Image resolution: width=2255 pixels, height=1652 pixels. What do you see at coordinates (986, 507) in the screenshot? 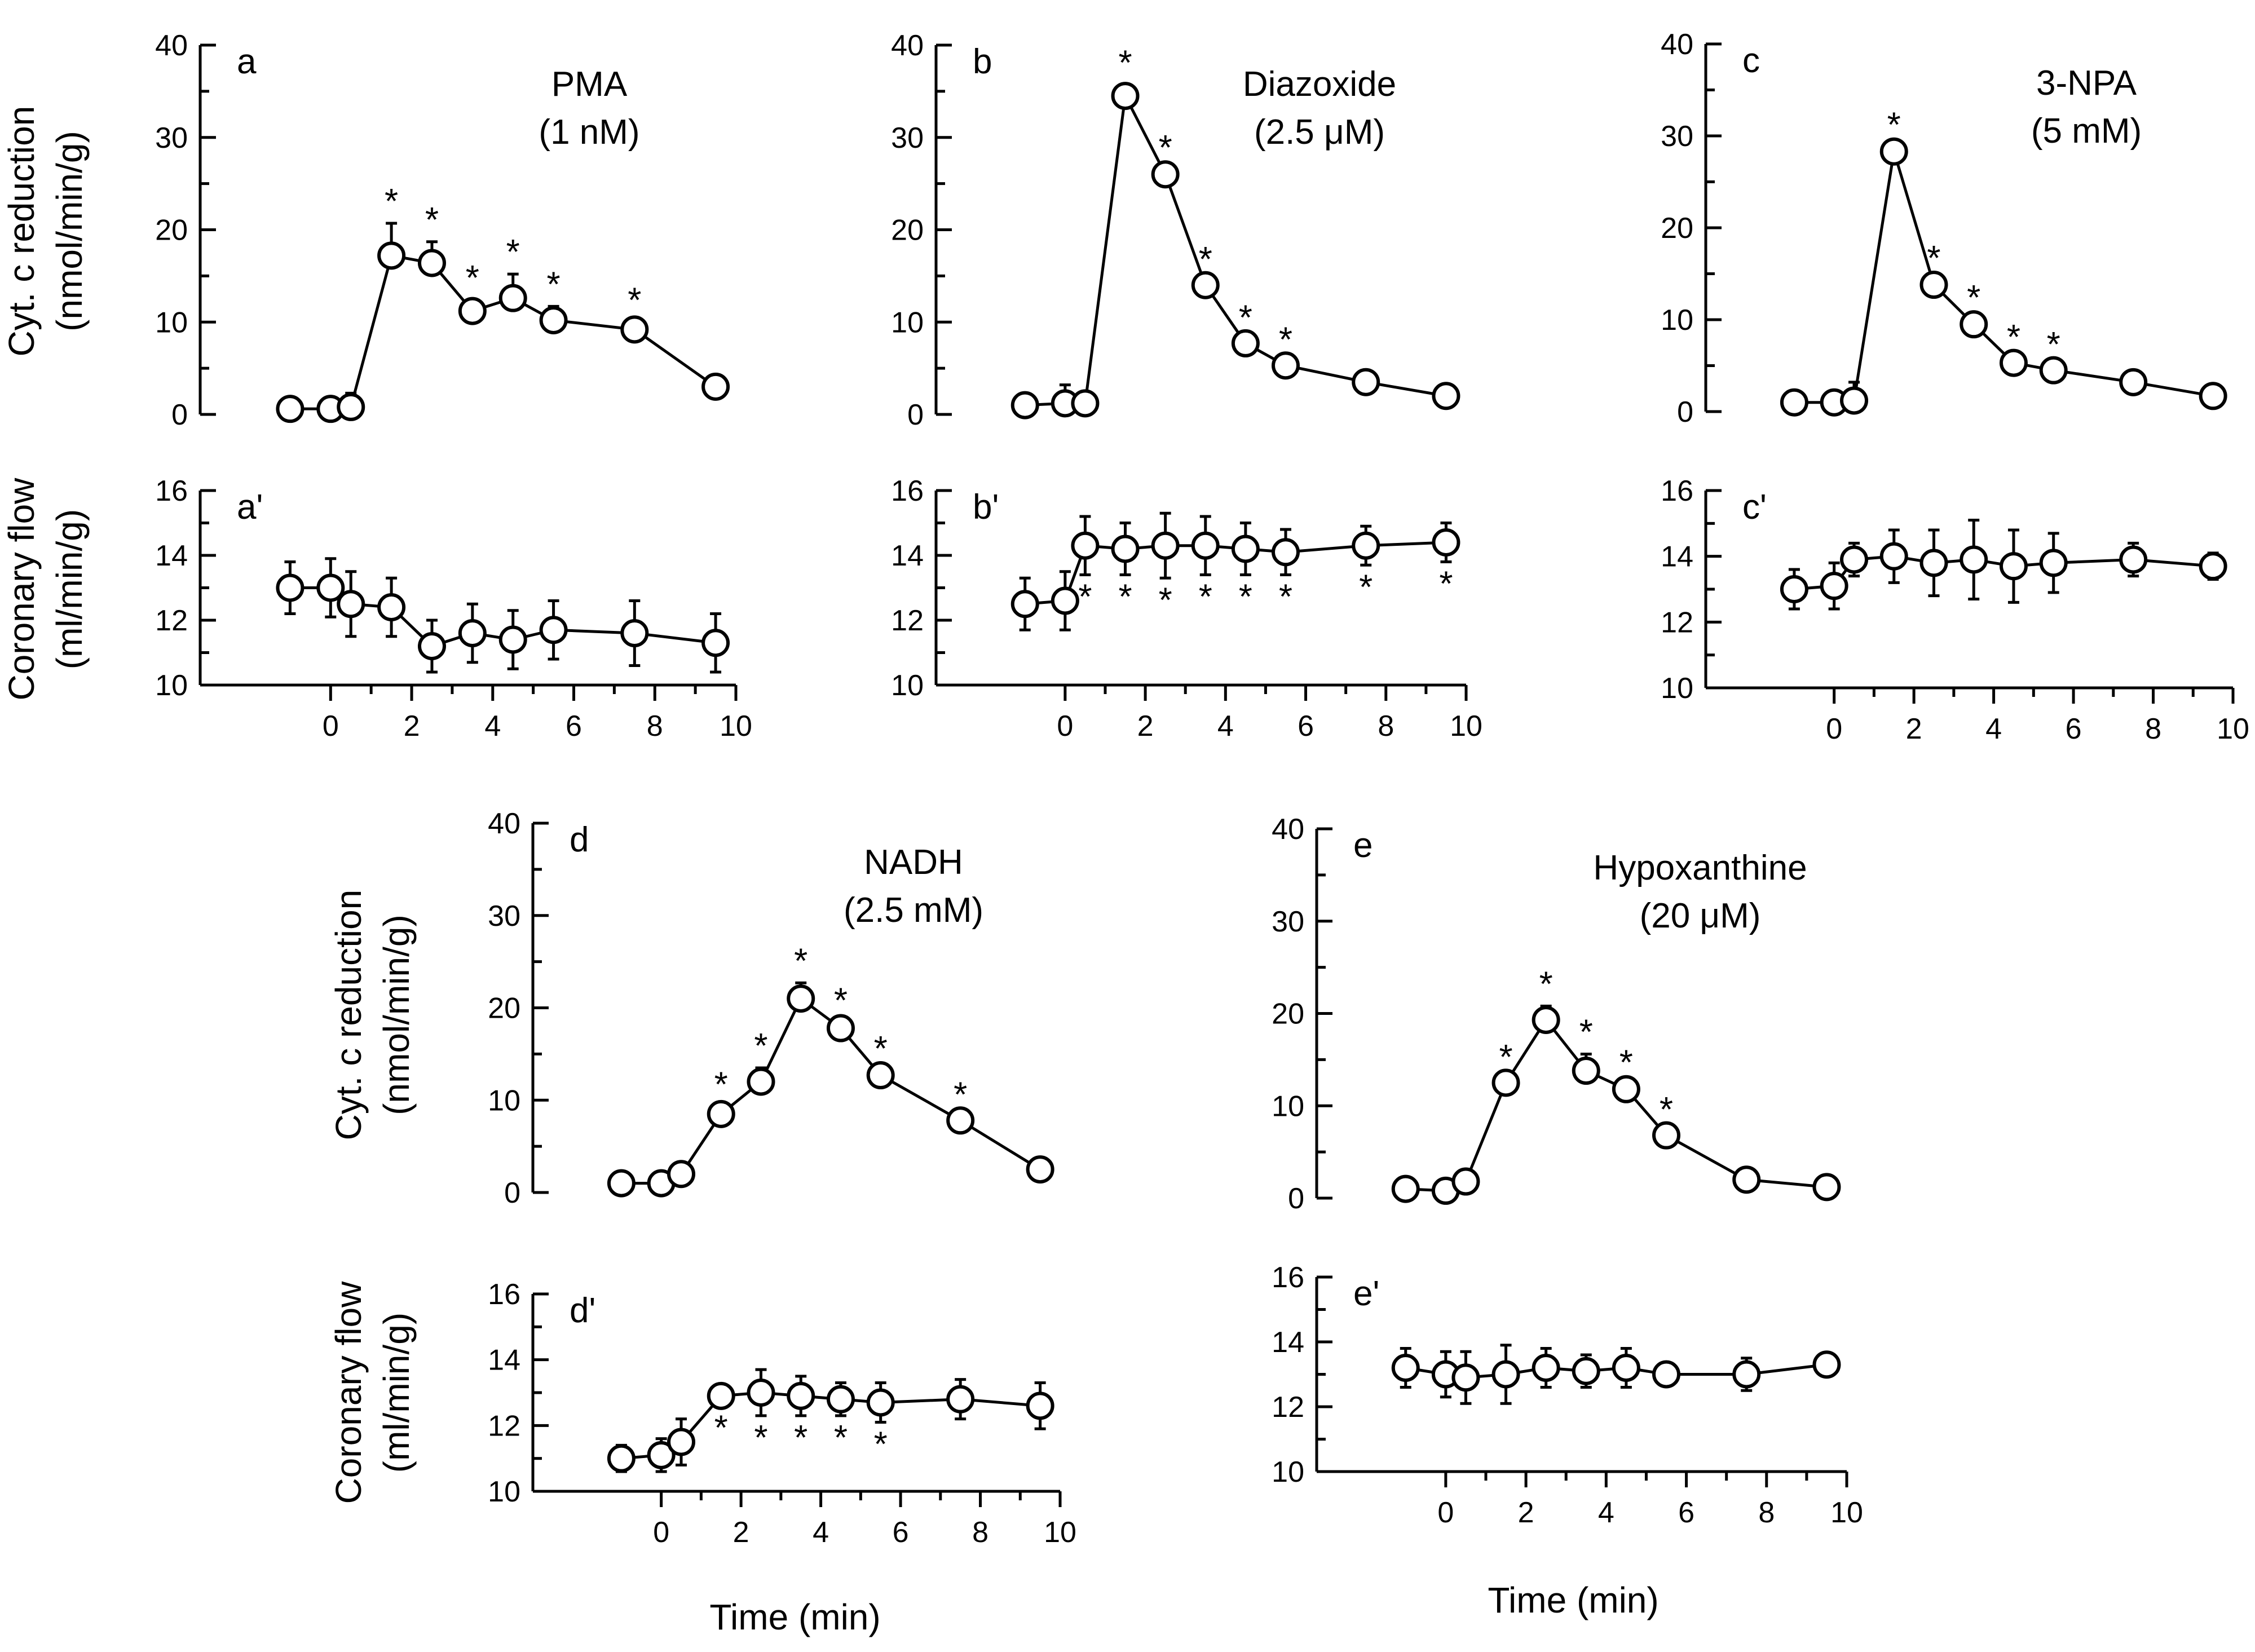
I see `panel-label: b'` at bounding box center [986, 507].